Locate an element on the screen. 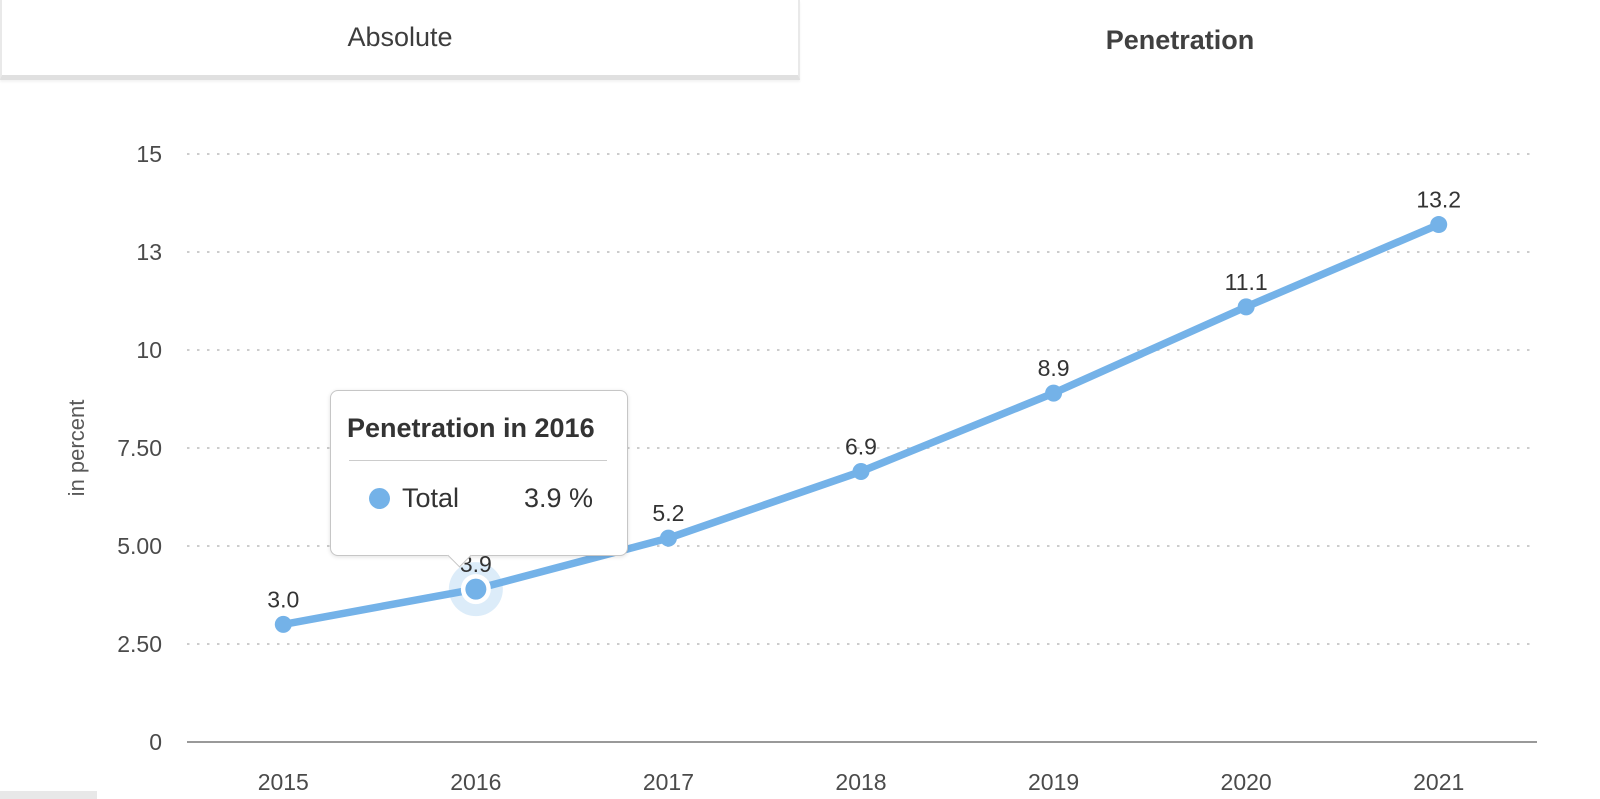 The image size is (1600, 799). y-tick-label: 10 is located at coordinates (149, 350).